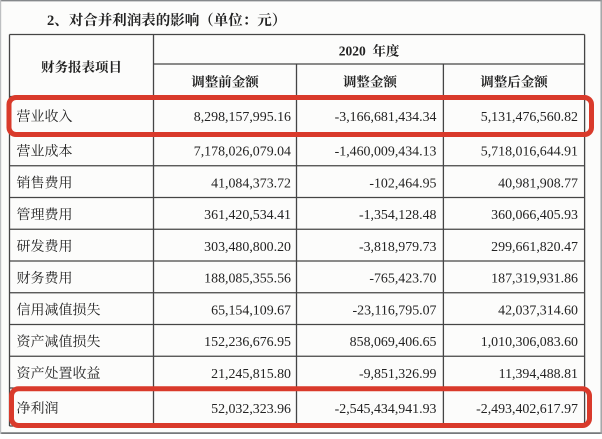 The image size is (602, 439). Describe the element at coordinates (242, 117) in the screenshot. I see `svg-text: 8,298,157,995.16` at that location.